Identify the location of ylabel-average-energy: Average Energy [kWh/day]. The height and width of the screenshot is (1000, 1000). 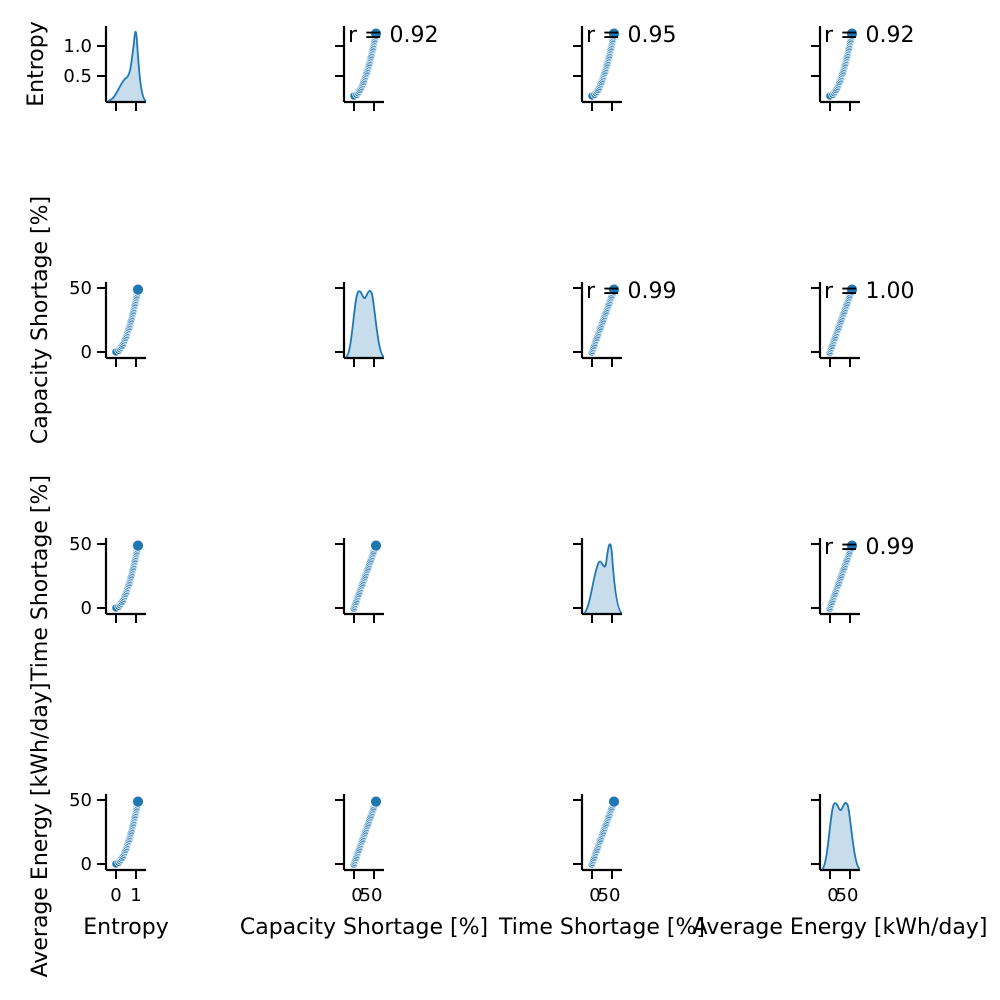
(40, 830).